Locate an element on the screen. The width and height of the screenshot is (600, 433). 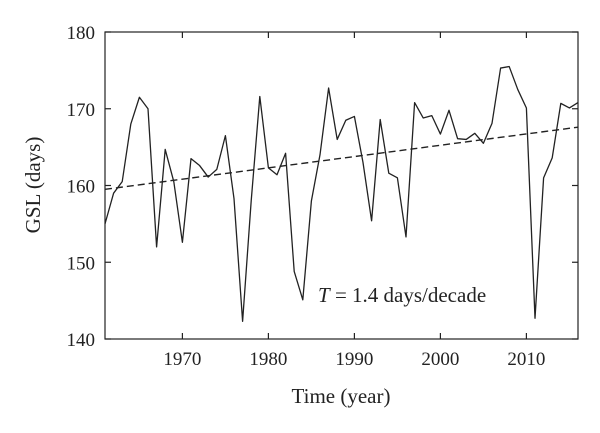
trend-annotation: T = 1.4 days/decade is located at coordinates (402, 295).